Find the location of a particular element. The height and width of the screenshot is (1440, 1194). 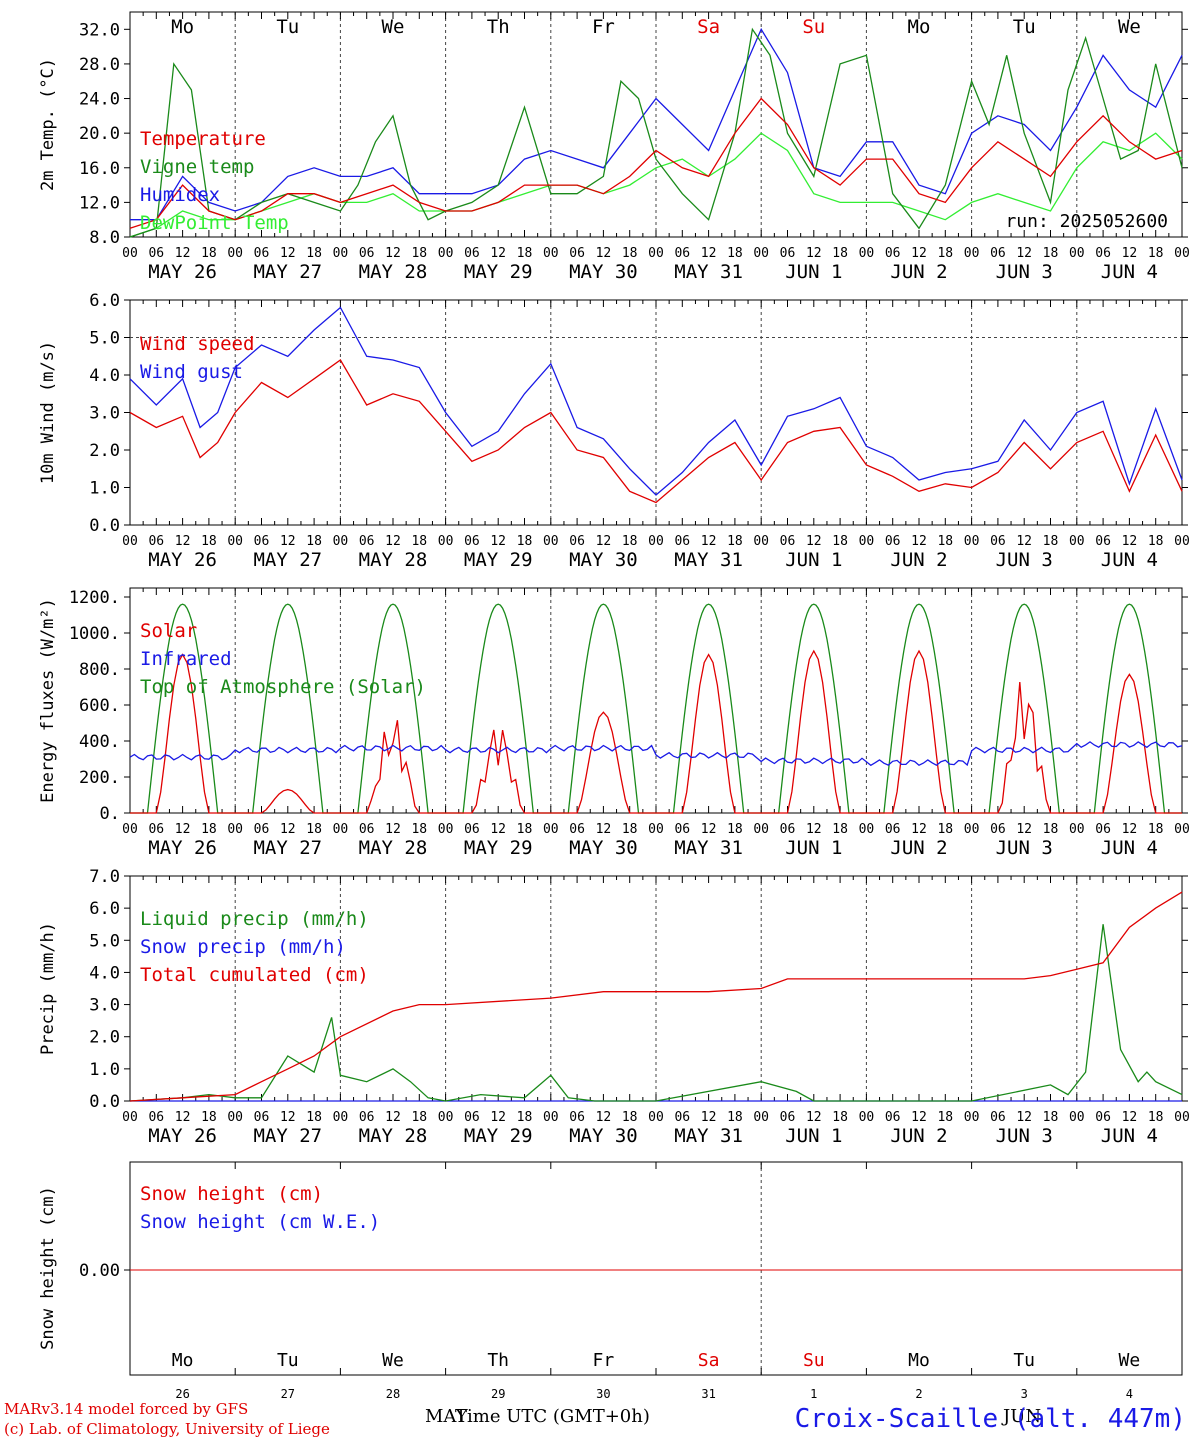

y-axis-label: Precip (mm/h) is located at coordinates (48, 988).